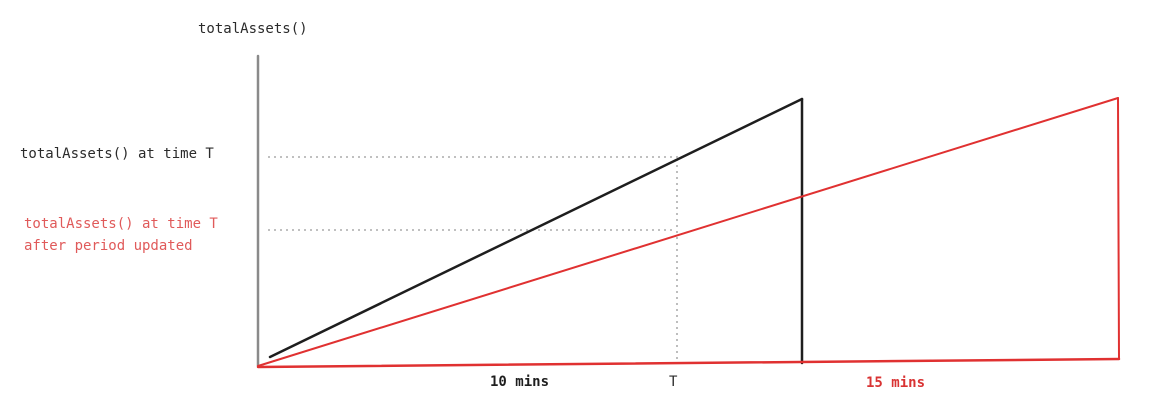 This screenshot has width=1155, height=420. I want to click on x-label-second-period: 15 mins, so click(895, 383).